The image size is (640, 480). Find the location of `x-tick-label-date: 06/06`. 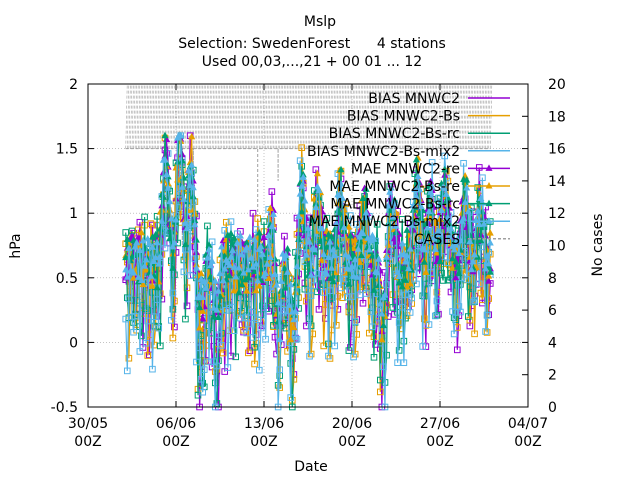

x-tick-label-date: 06/06 is located at coordinates (176, 424).